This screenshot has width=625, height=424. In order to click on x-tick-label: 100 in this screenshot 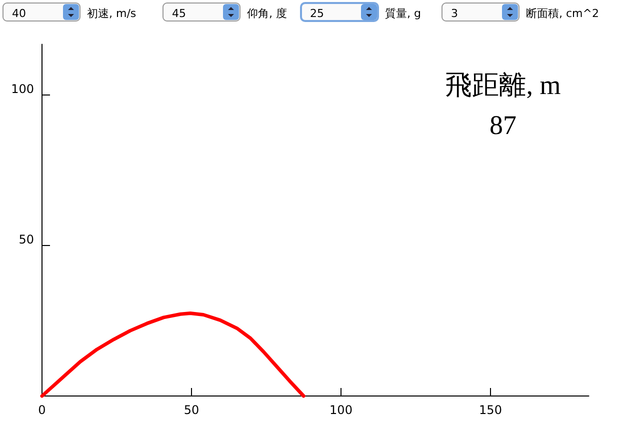, I will do `click(341, 410)`.